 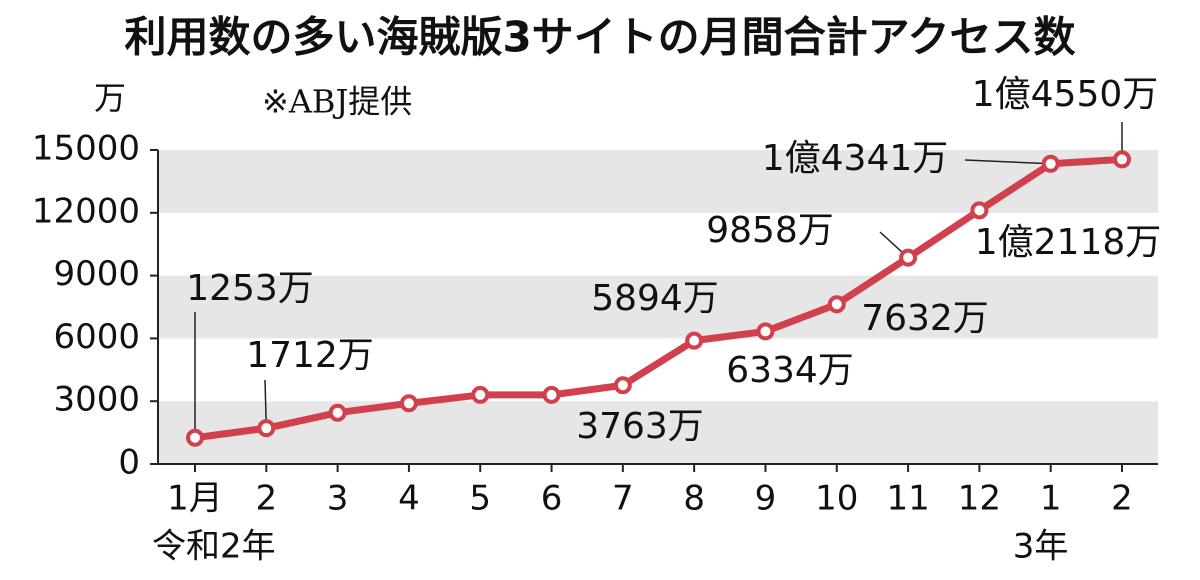 What do you see at coordinates (96, 274) in the screenshot?
I see `y-tick-label: 9000` at bounding box center [96, 274].